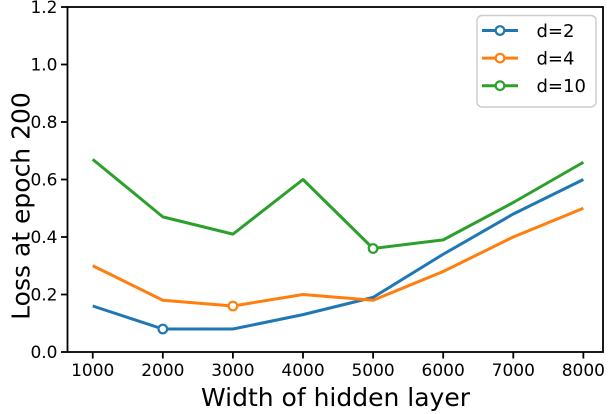 This screenshot has width=610, height=414. Describe the element at coordinates (372, 371) in the screenshot. I see `x-tick-label-5000: 5000` at that location.